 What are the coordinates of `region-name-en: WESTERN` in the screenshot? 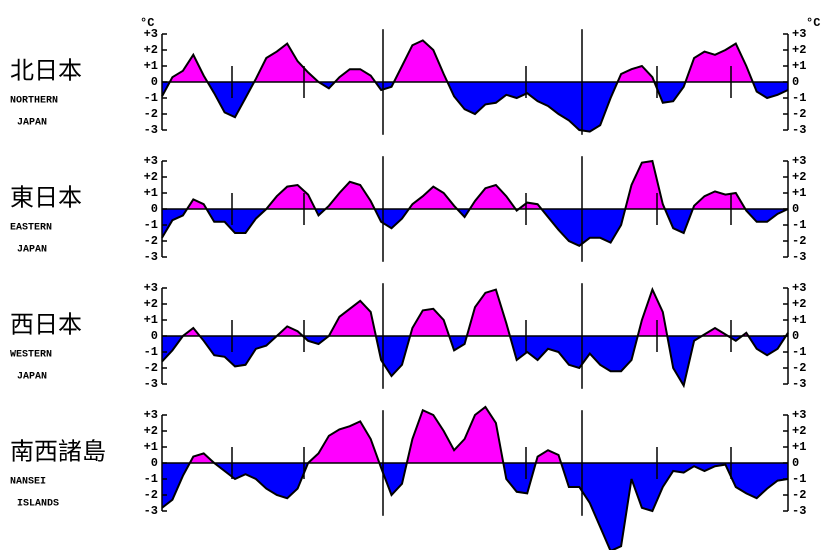 It's located at (31, 355).